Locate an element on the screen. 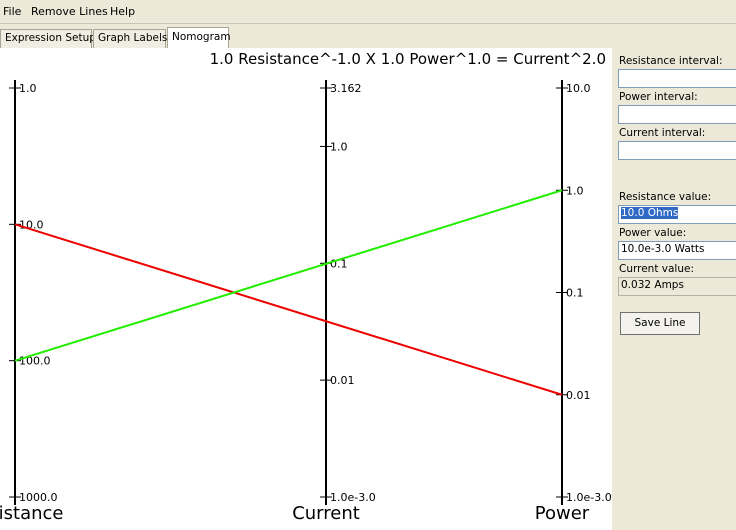 Image resolution: width=736 pixels, height=530 pixels. power-tick-label: 1.0e-3.0 is located at coordinates (589, 497).